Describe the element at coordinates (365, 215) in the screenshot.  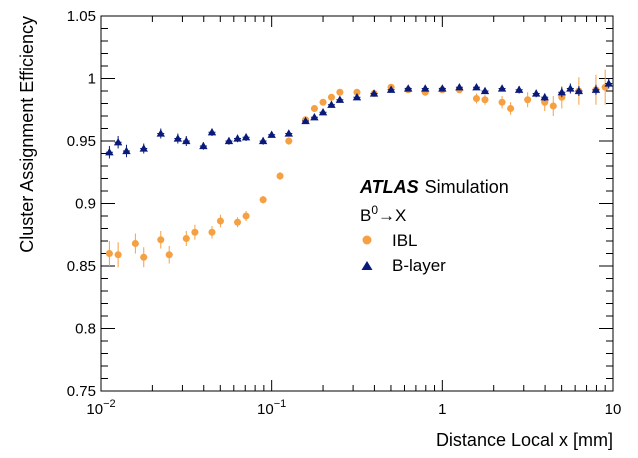
I see `process-main: B` at that location.